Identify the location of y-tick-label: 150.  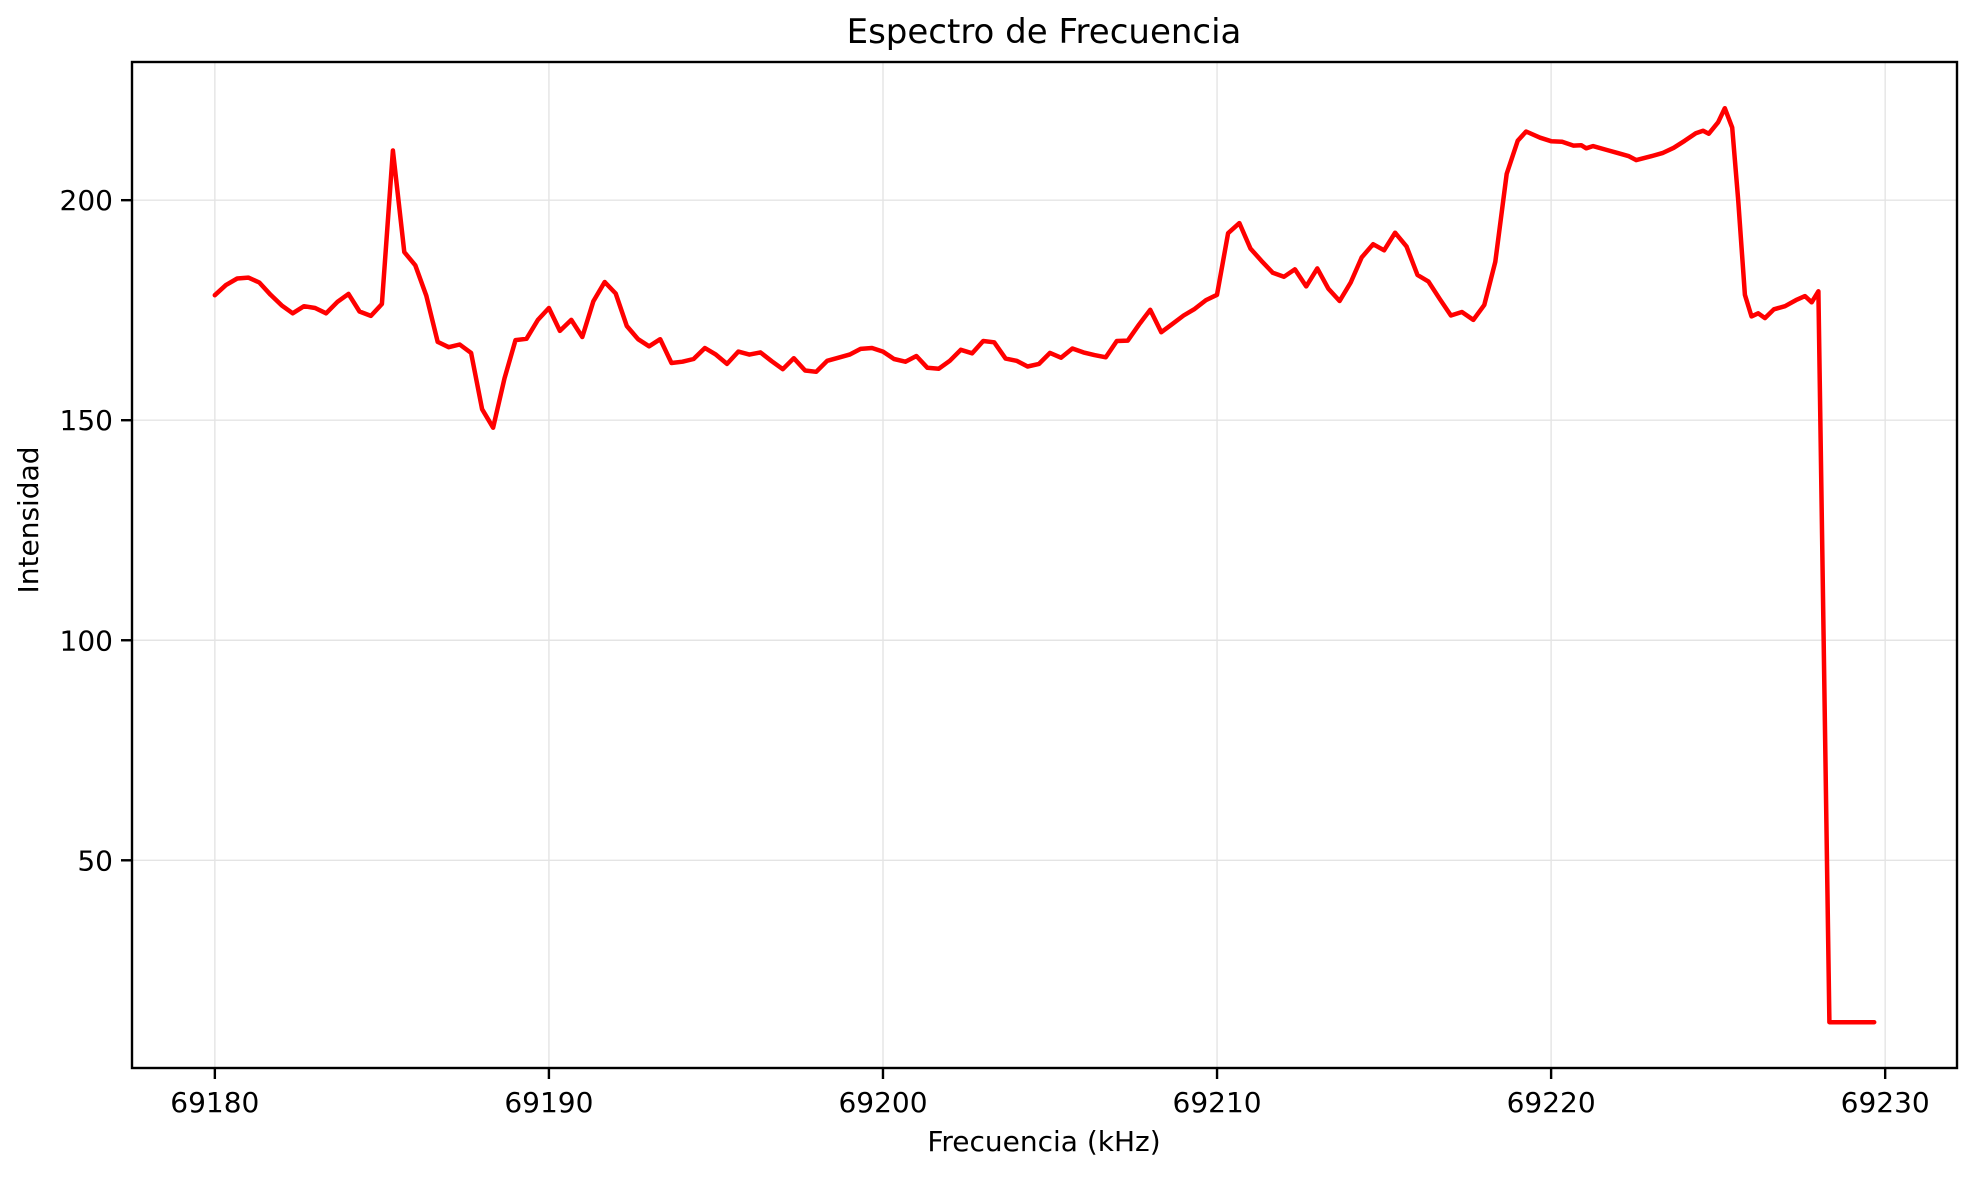
(86, 420).